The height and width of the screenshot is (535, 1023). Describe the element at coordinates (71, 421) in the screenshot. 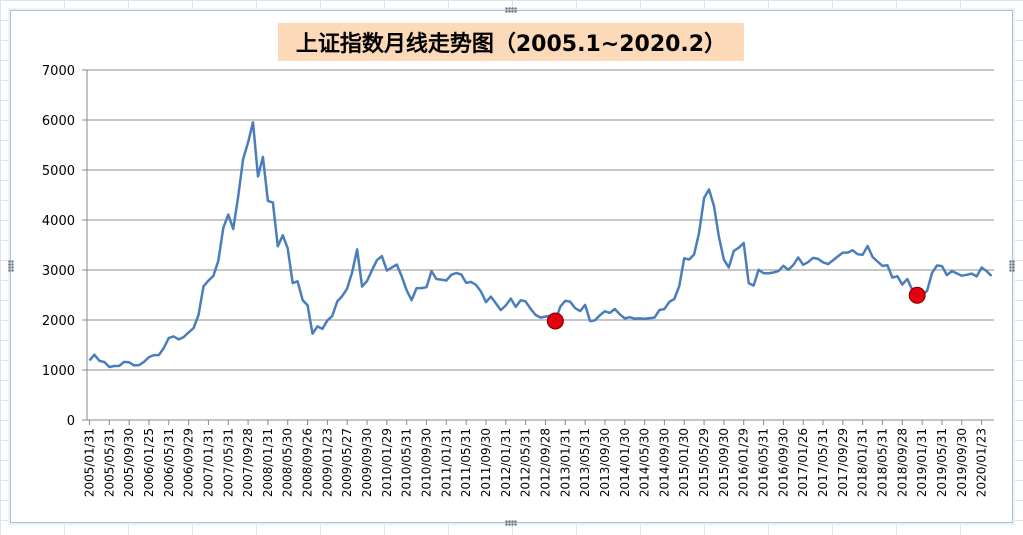

I see `y-tick-label: 0` at that location.